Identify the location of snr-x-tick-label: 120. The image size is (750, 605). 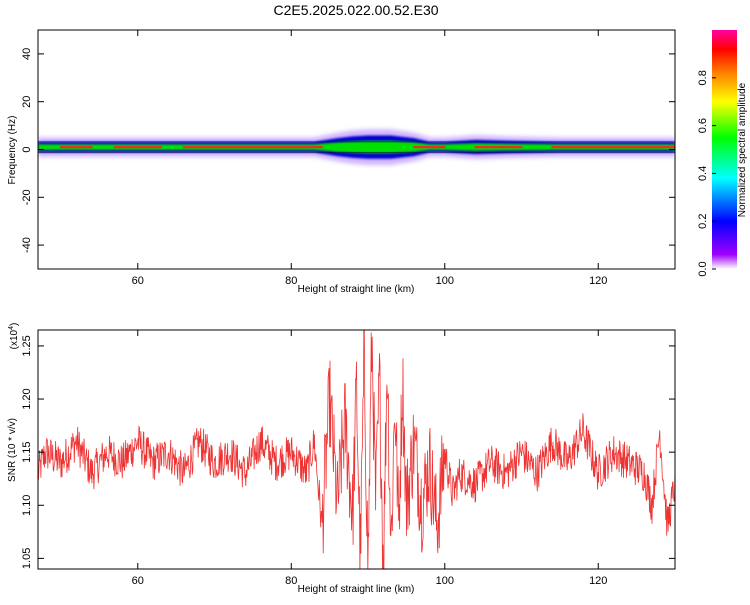
(598, 581).